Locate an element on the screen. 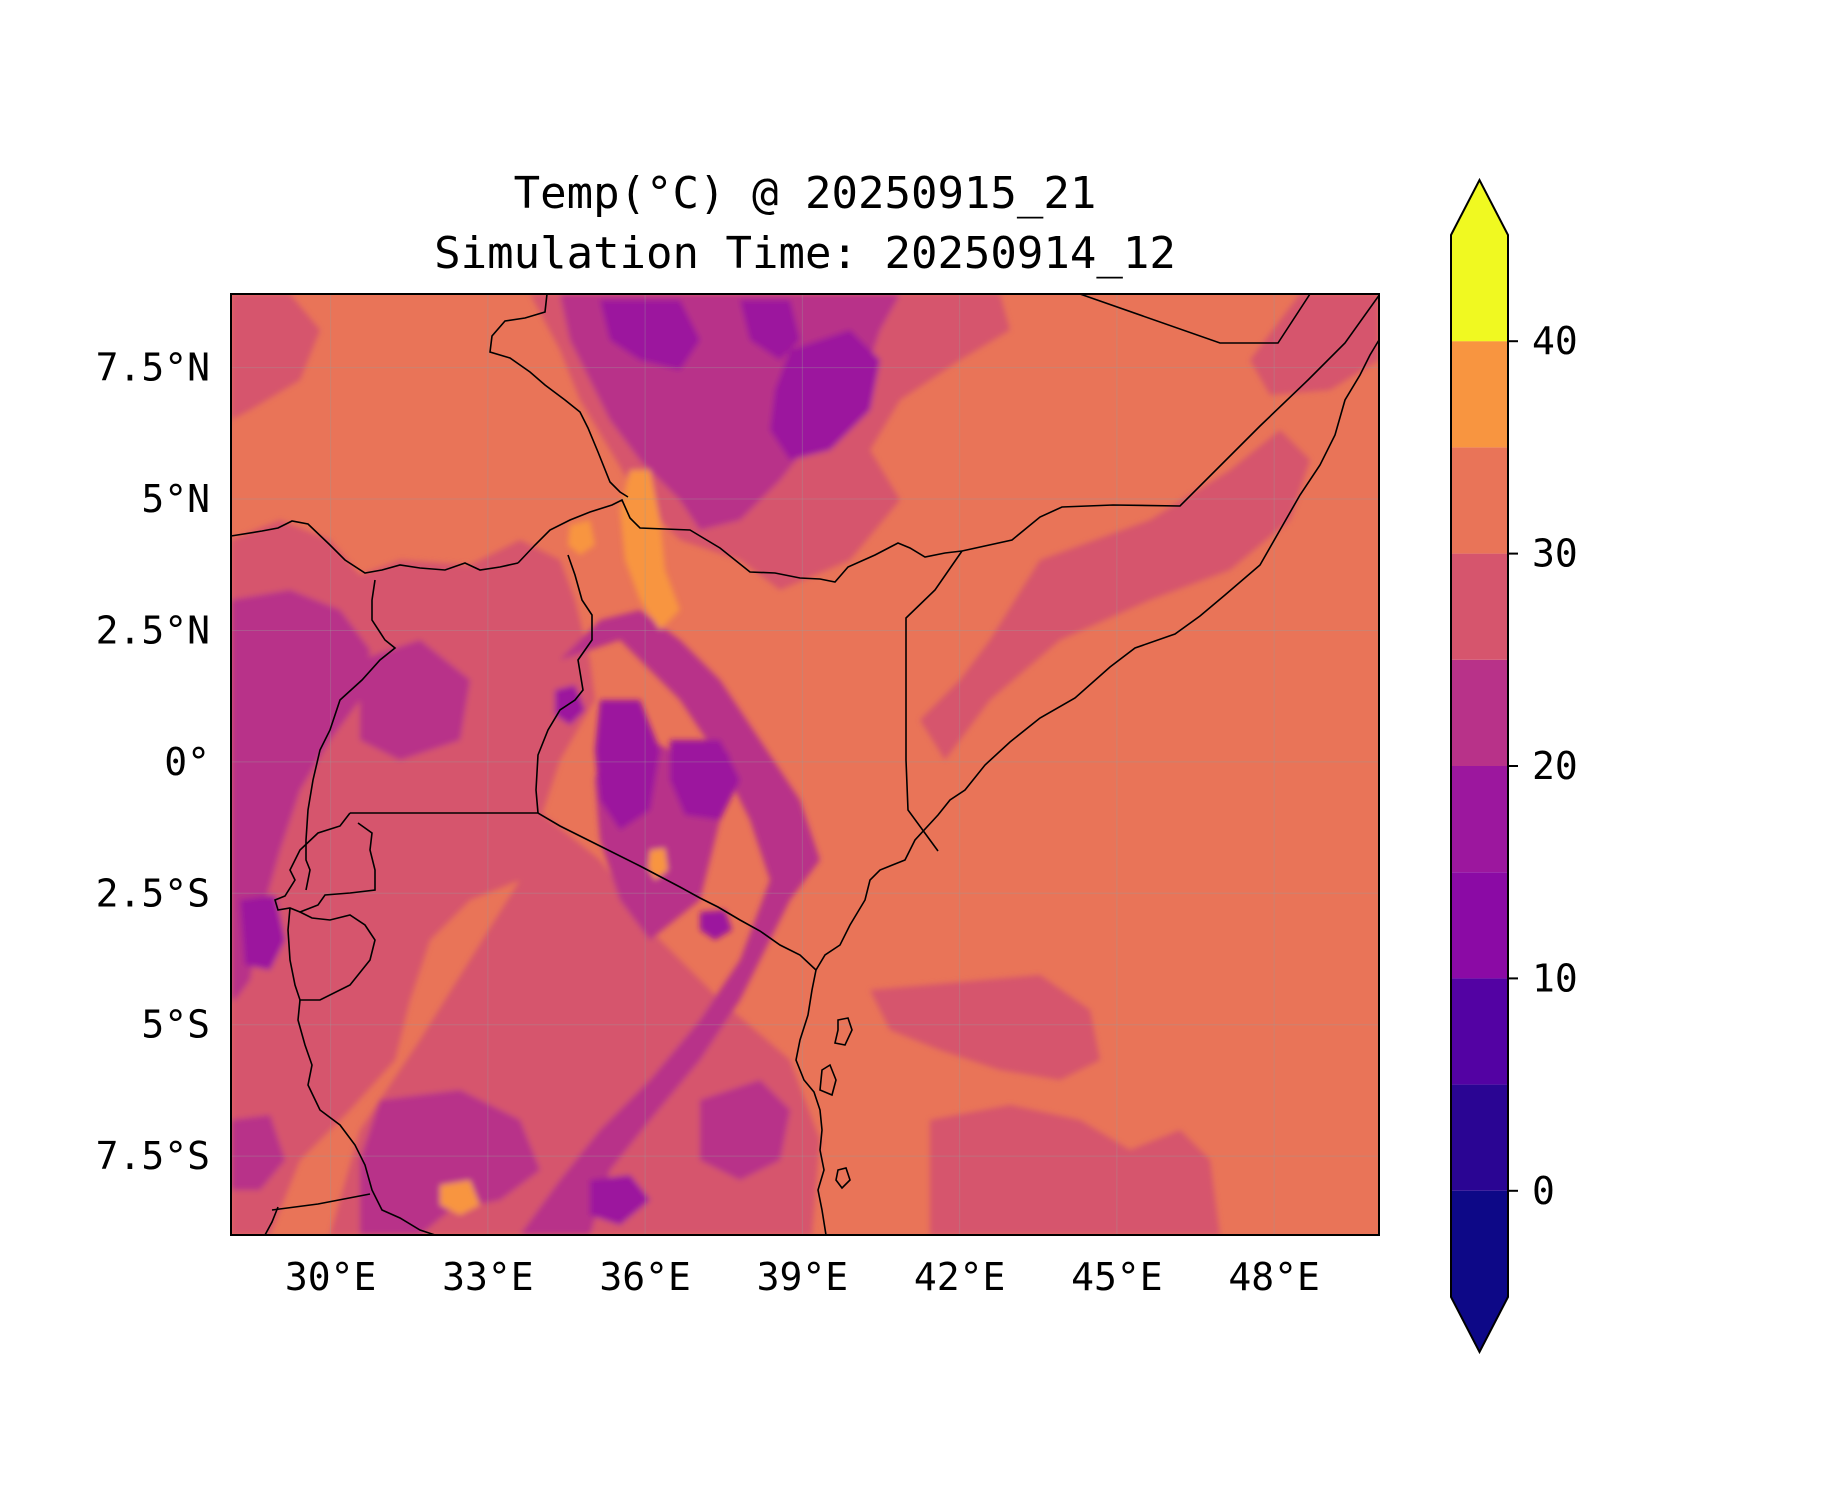 Image resolution: width=1833 pixels, height=1504 pixels. zambia-malawi-border is located at coordinates (321, 1202).